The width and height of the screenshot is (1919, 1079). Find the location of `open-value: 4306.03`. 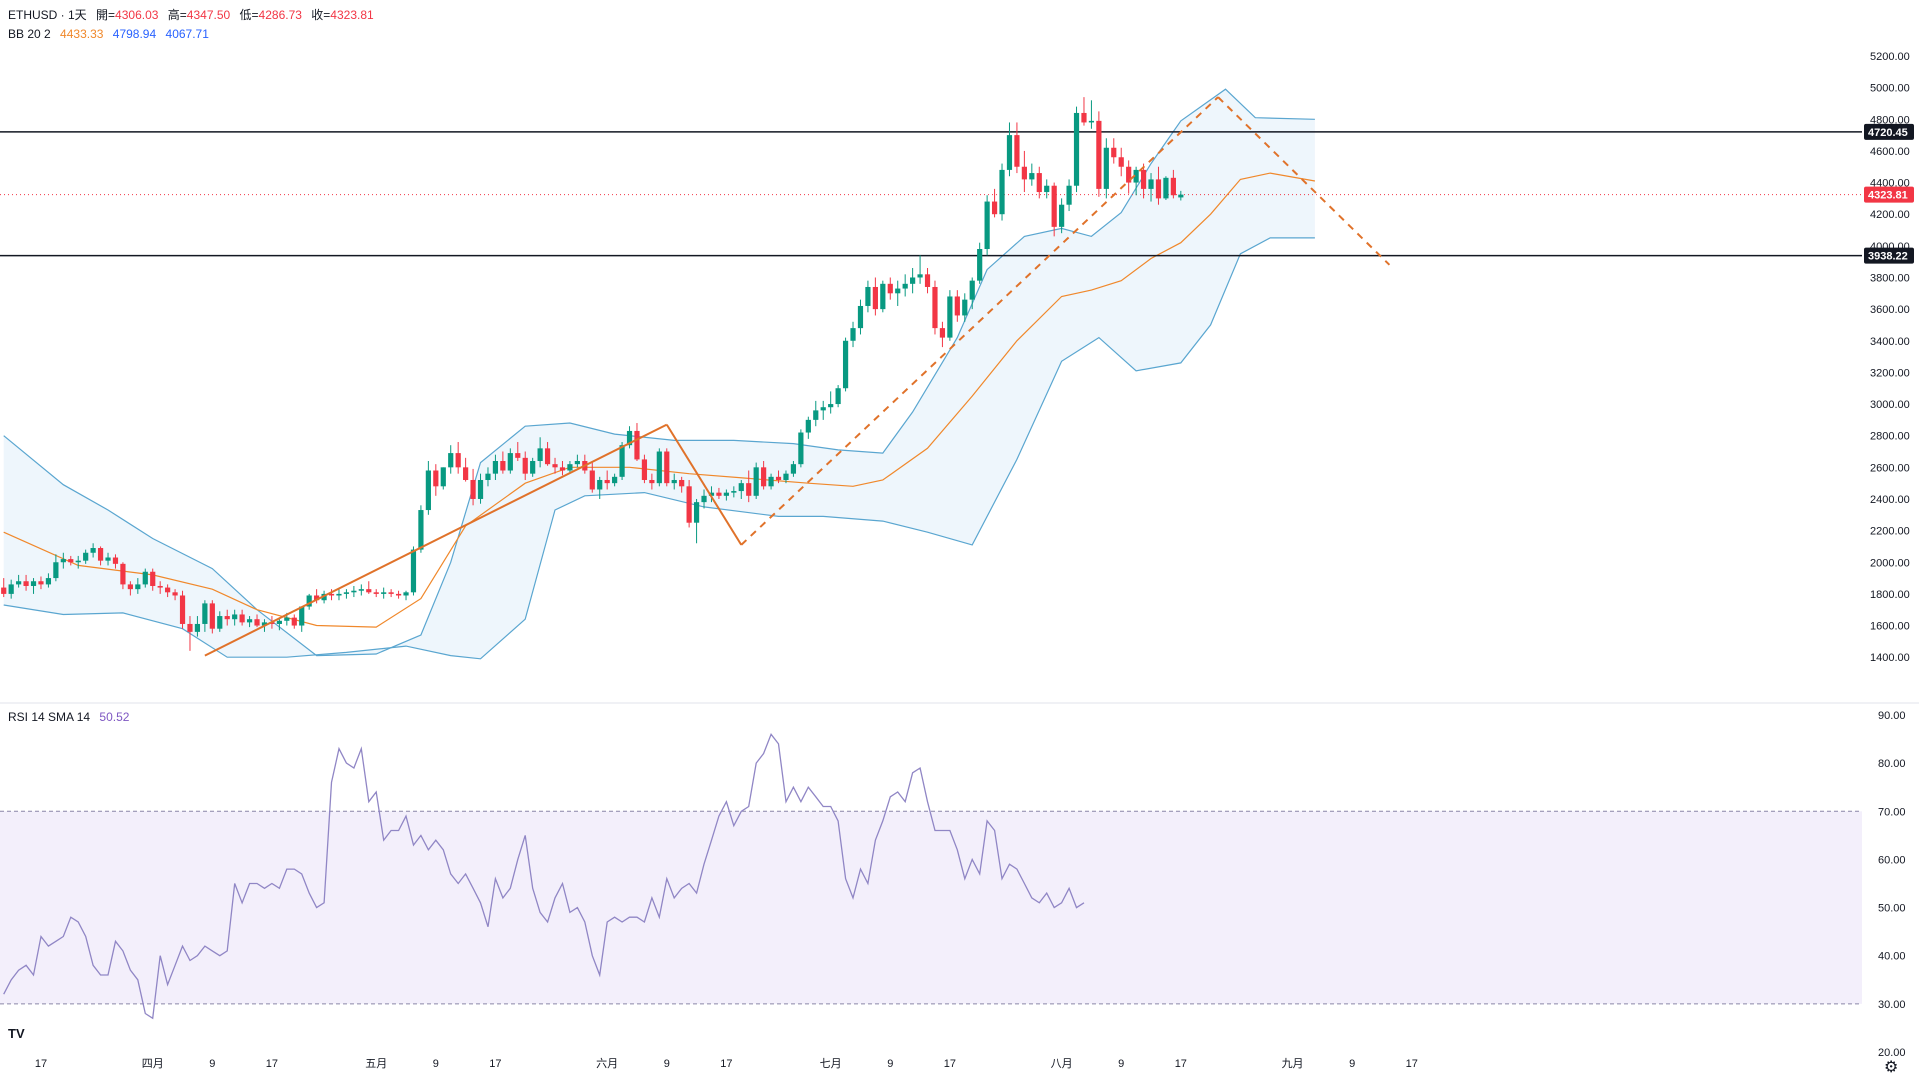

open-value: 4306.03 is located at coordinates (137, 15).